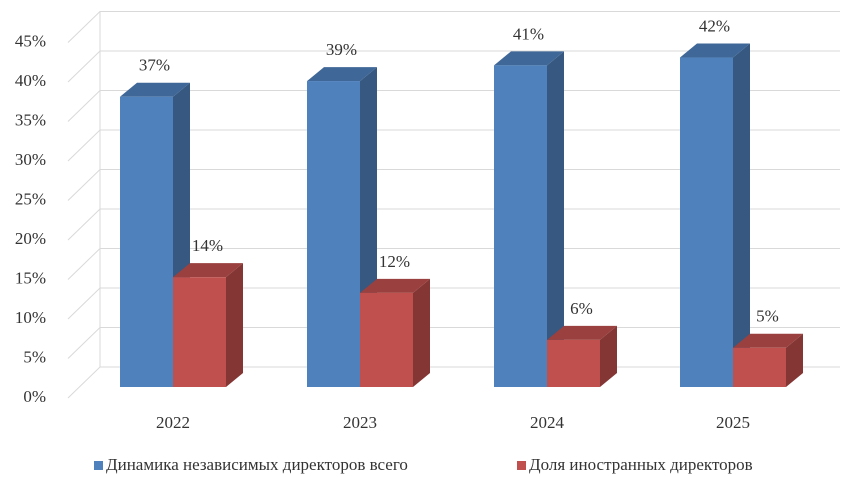 Image resolution: width=847 pixels, height=477 pixels. Describe the element at coordinates (257, 464) in the screenshot. I see `legend-label: Динамика независимых директоров всего` at that location.